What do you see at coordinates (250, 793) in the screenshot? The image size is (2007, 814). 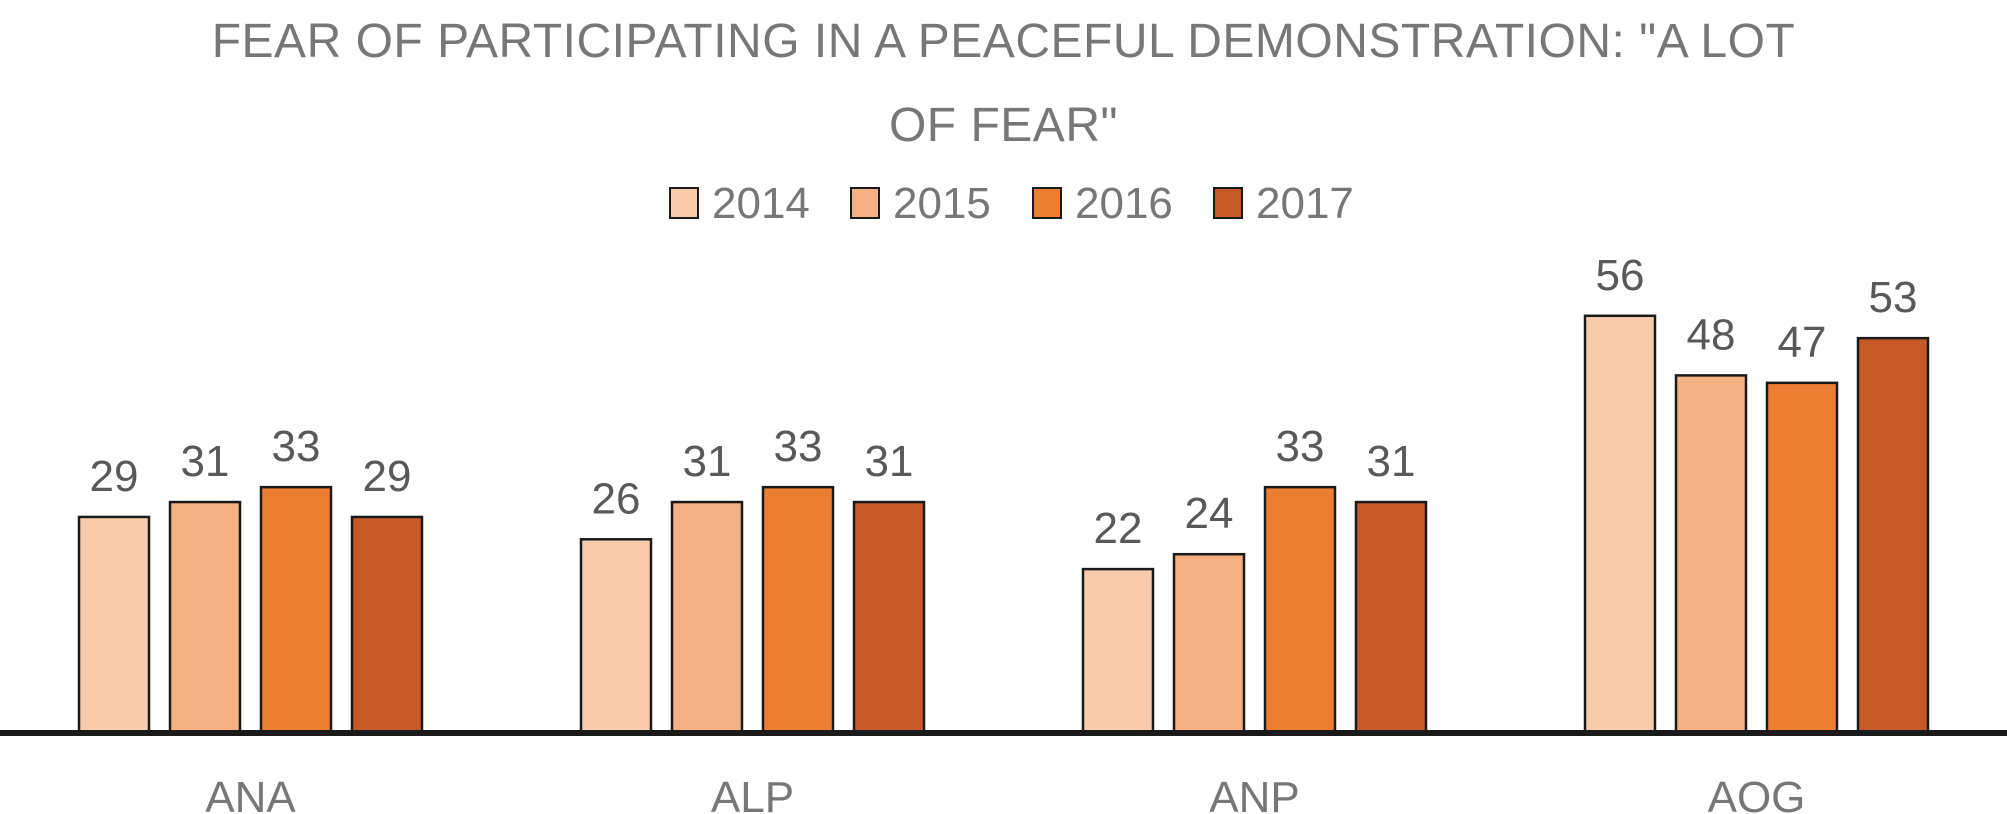 I see `category-label-ana: ANA` at bounding box center [250, 793].